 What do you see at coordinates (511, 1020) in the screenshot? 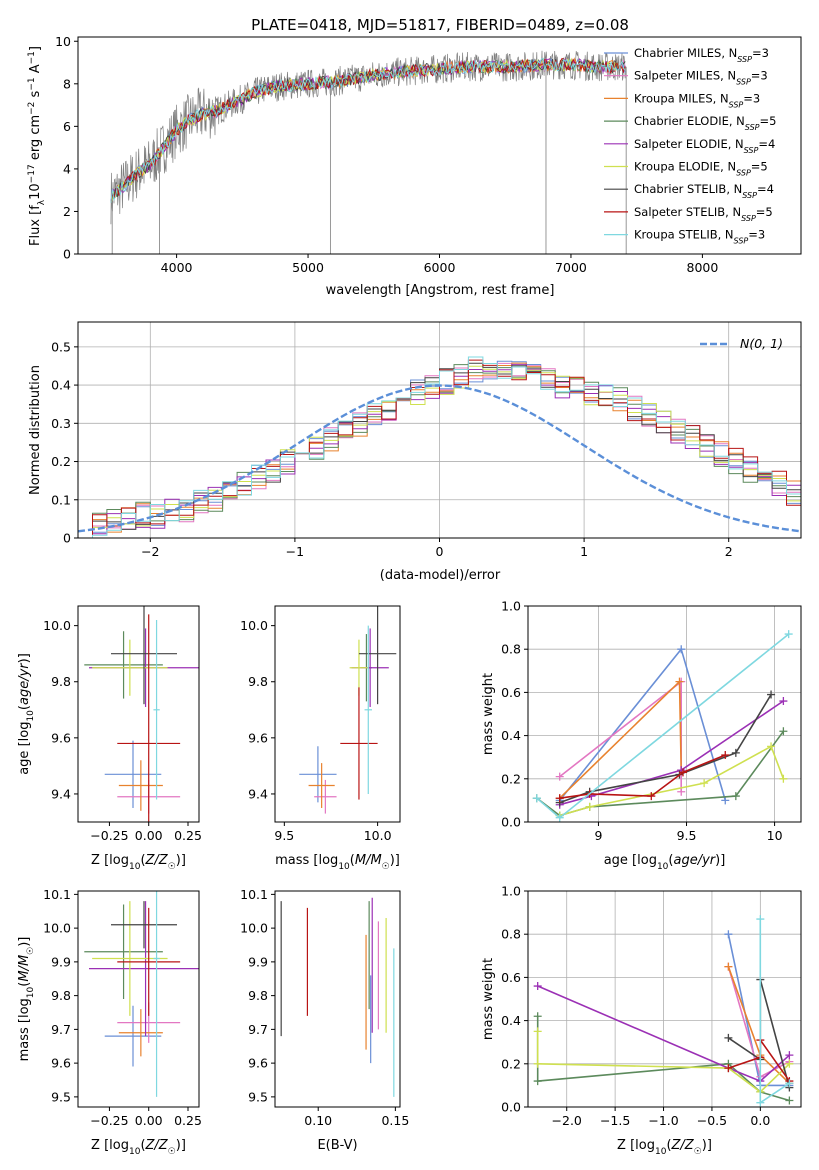
I see `y-tick-label: 0.4` at bounding box center [511, 1020].